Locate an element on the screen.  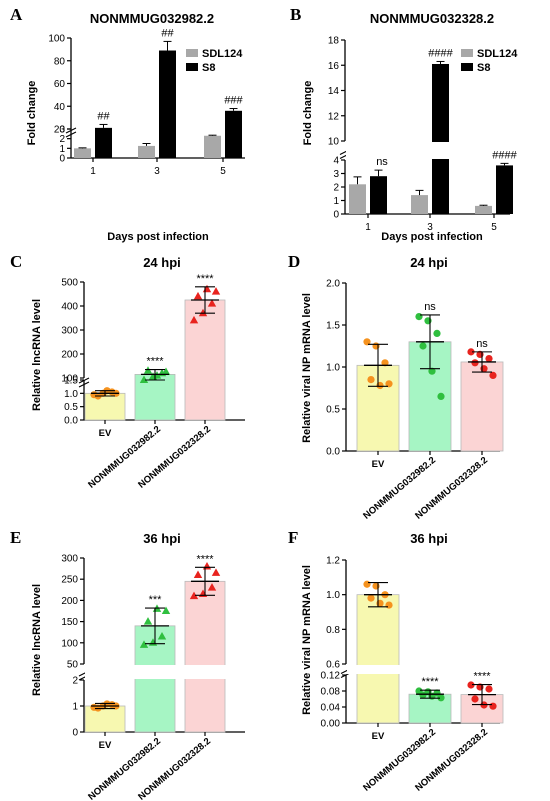
y-tick-label: 4 is located at coordinates (336, 161).